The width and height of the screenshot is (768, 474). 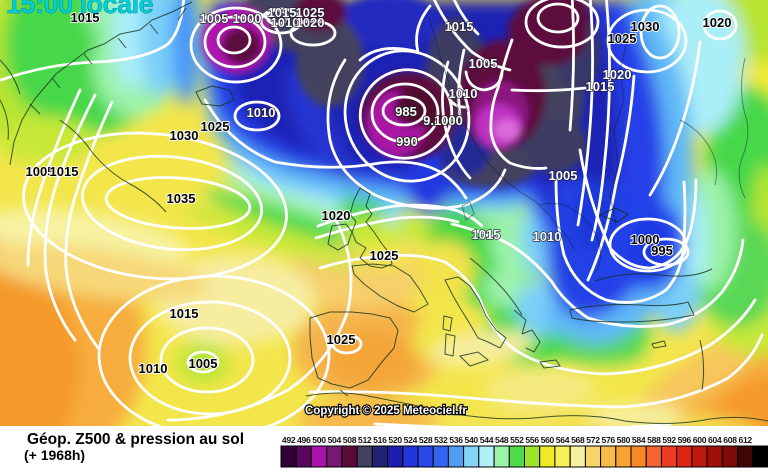 What do you see at coordinates (548, 440) in the screenshot?
I see `svg-text: 560` at bounding box center [548, 440].